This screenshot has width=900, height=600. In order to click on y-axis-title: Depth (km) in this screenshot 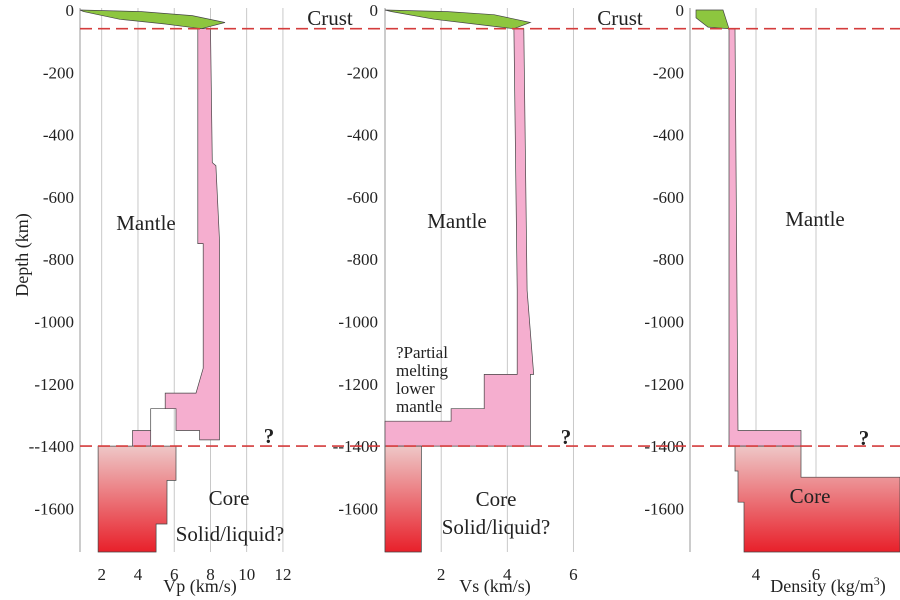, I will do `click(22, 254)`.